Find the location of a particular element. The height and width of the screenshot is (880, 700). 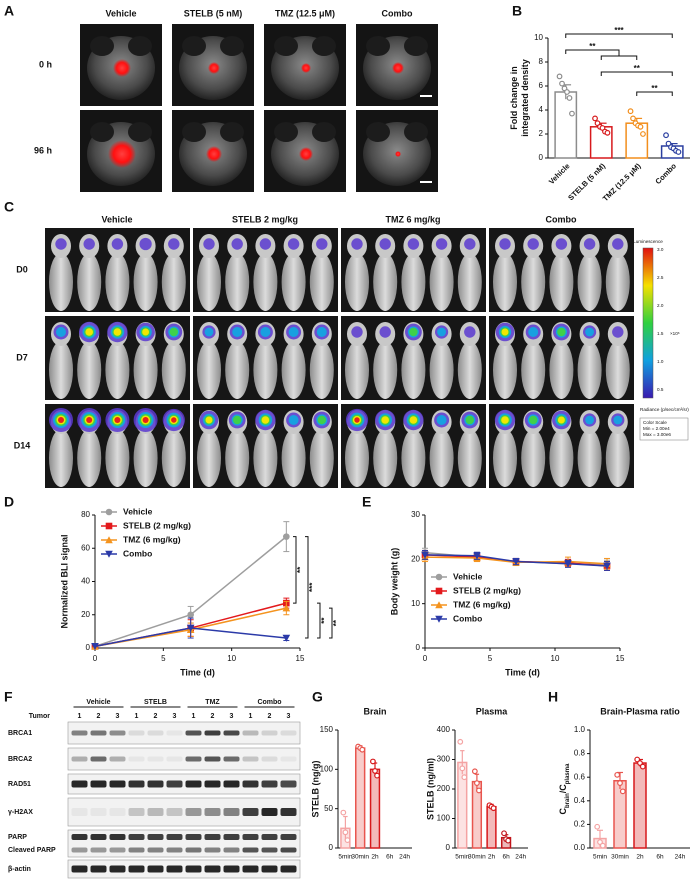

y-tick-label: 150 is located at coordinates (327, 729).